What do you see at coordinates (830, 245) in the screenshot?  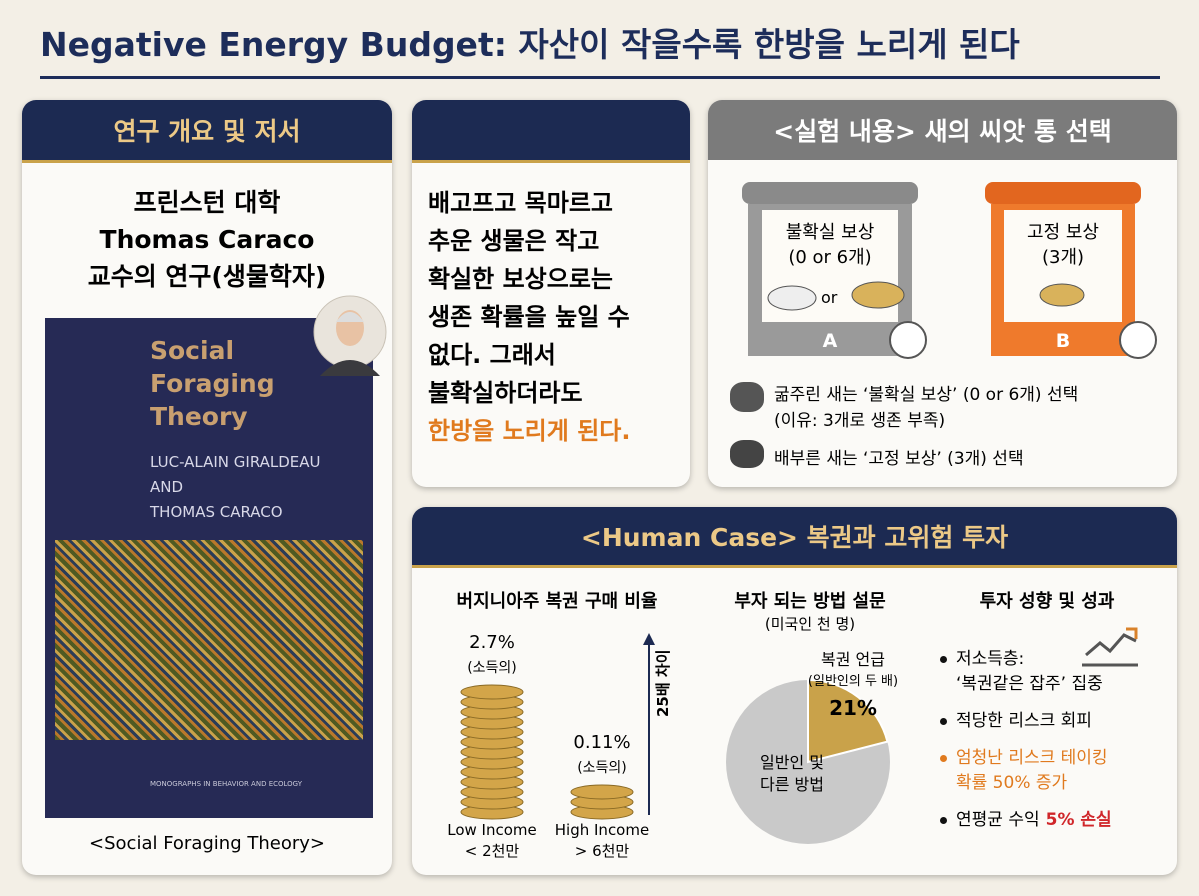 I see `option-a: 불확실 보상 (0 or 6개)` at bounding box center [830, 245].